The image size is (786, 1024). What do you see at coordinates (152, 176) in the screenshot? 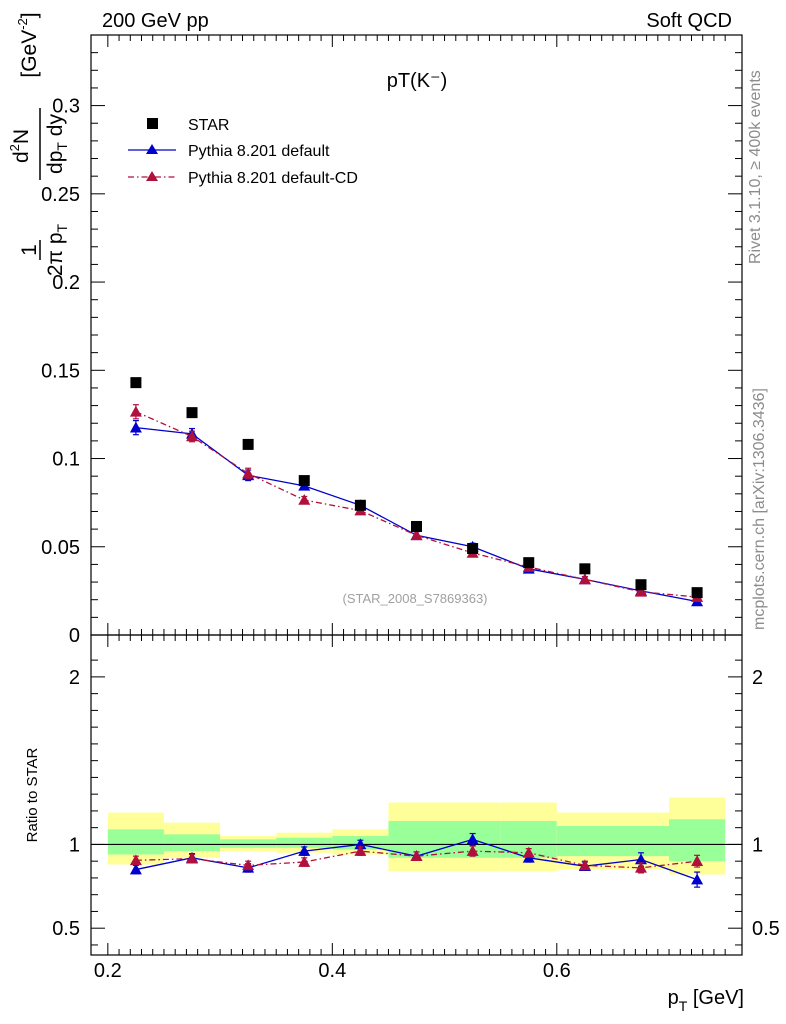
I see `legend-cd-marker` at bounding box center [152, 176].